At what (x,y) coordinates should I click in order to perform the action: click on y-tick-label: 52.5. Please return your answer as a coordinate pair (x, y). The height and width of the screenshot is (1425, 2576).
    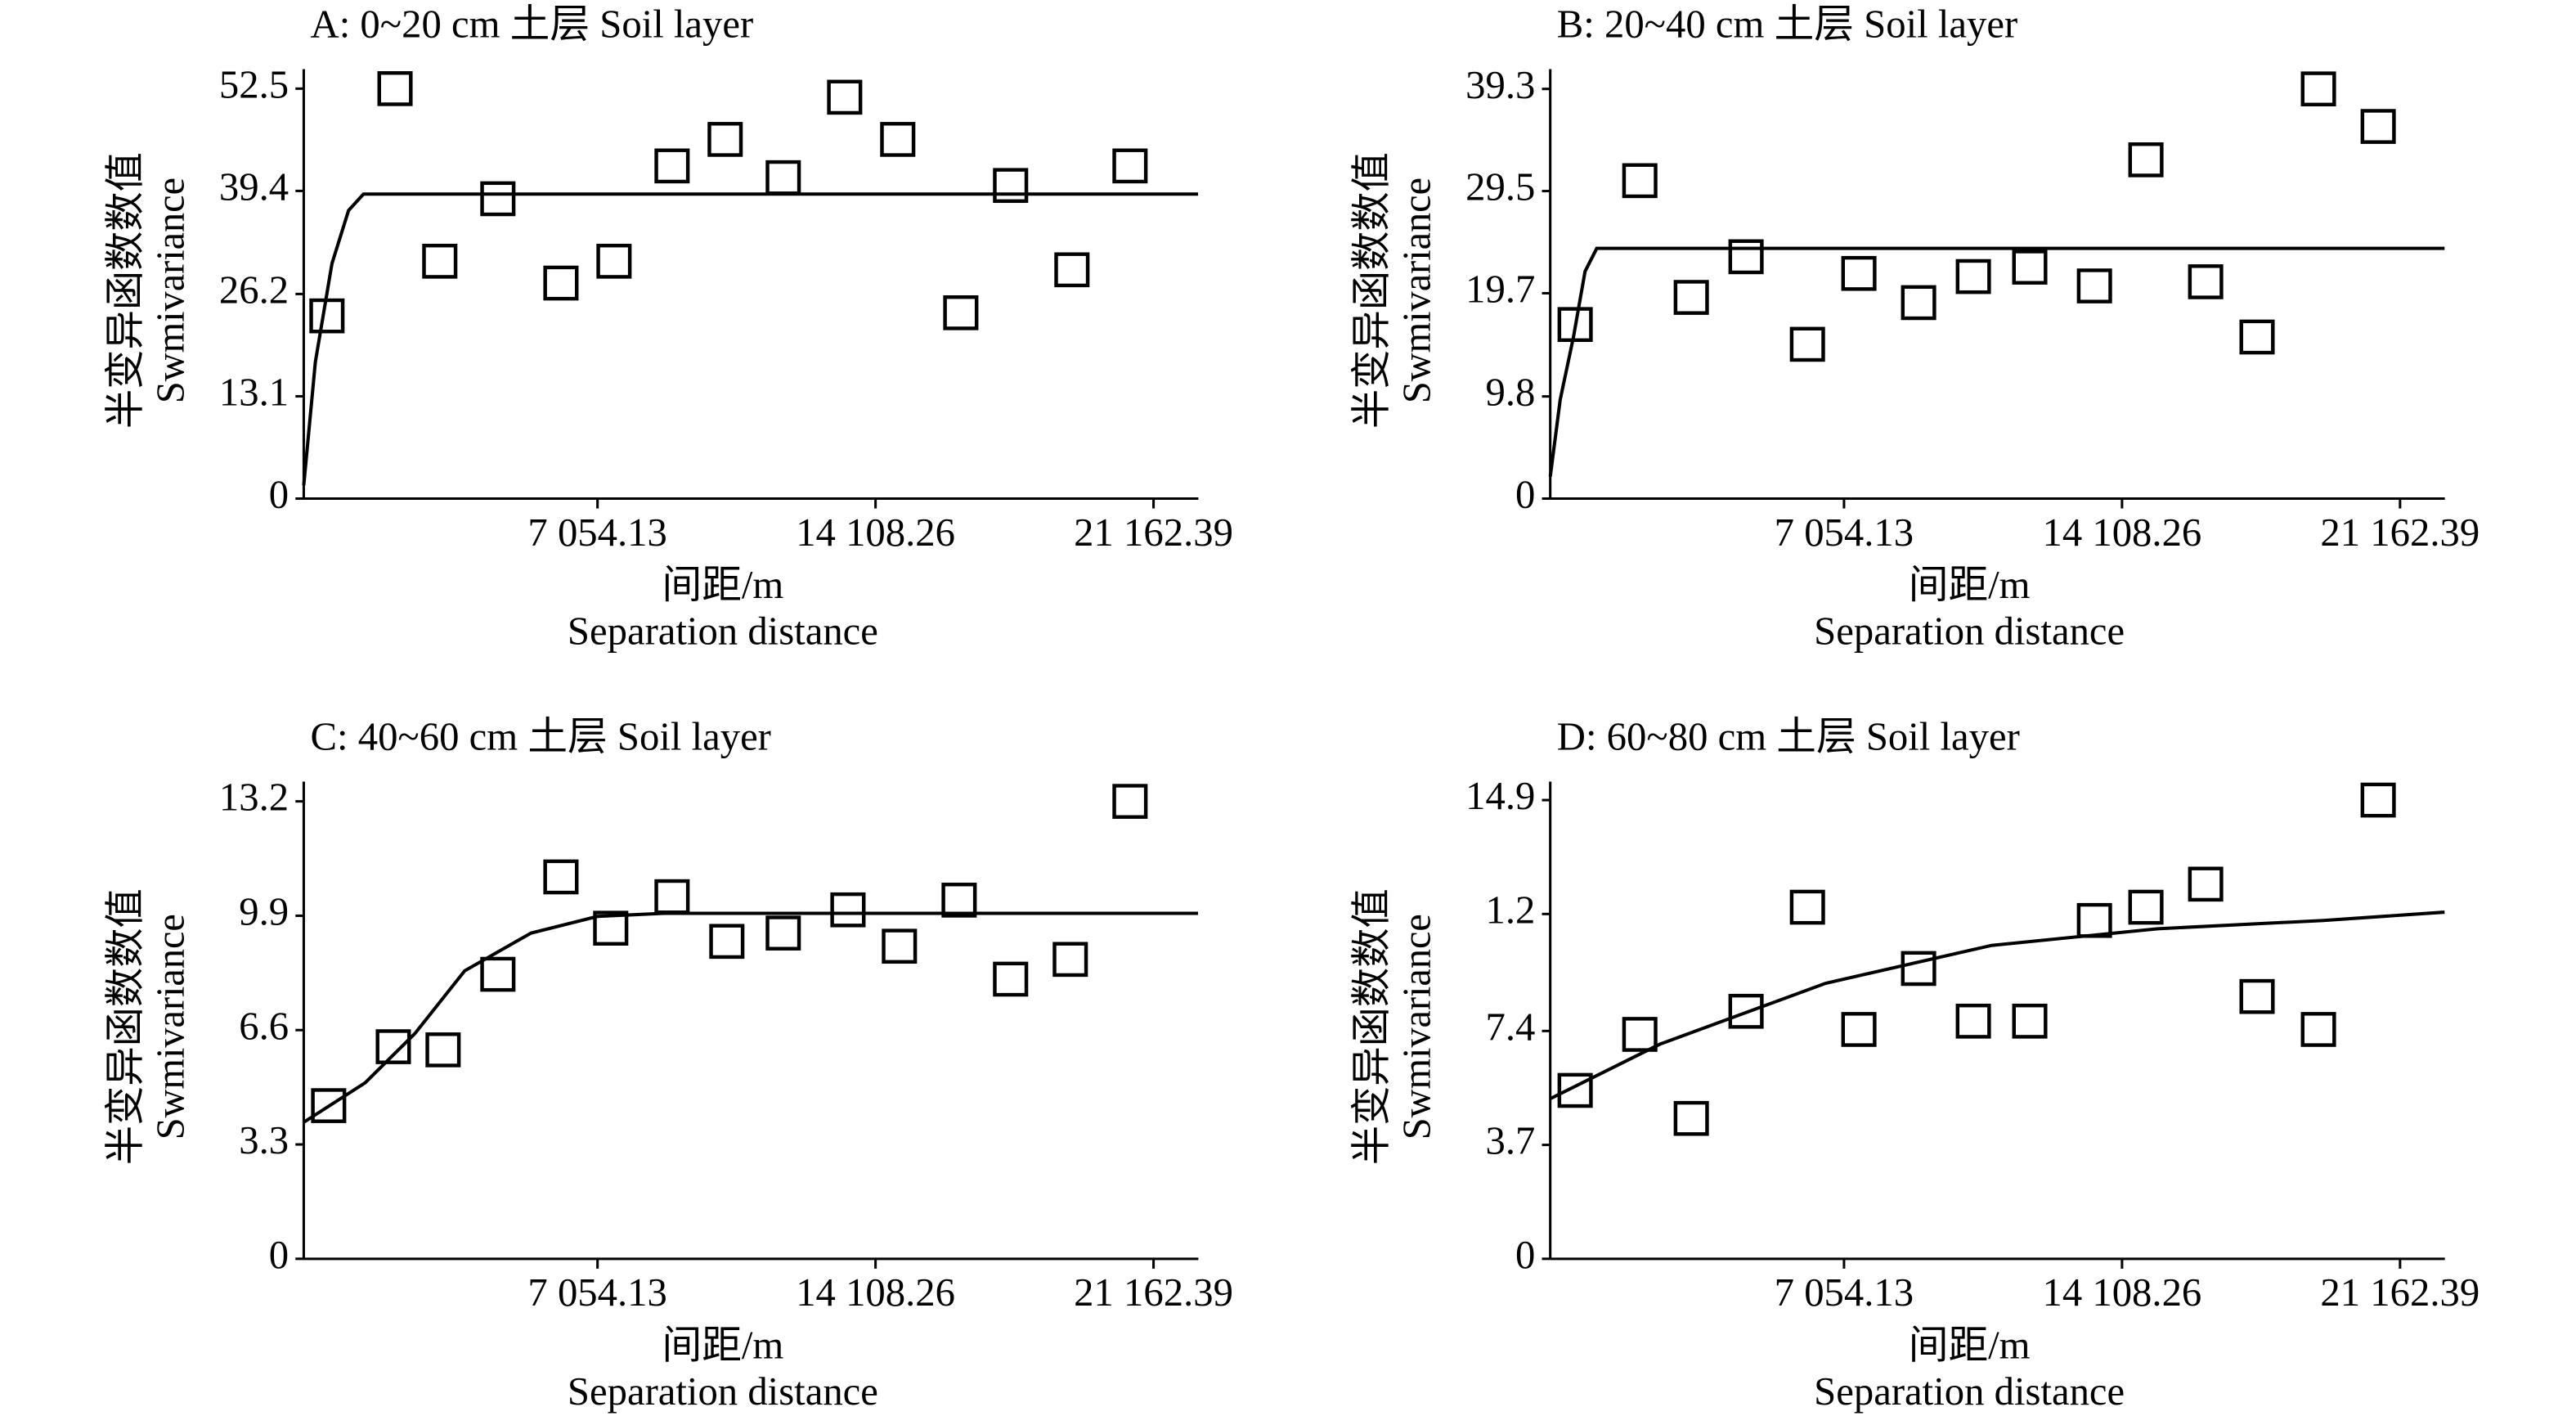
    Looking at the image, I should click on (254, 85).